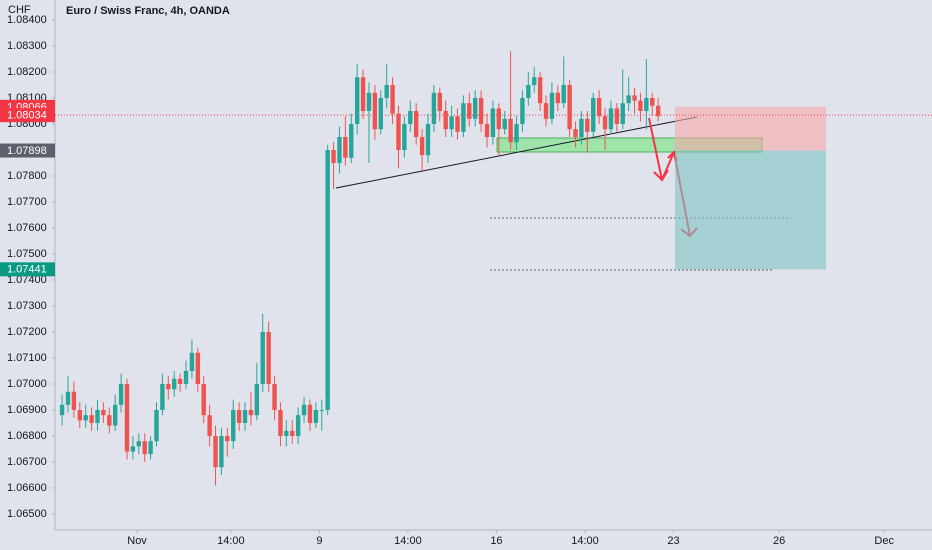  I want to click on y-tick-label: 1.06500, so click(27, 514).